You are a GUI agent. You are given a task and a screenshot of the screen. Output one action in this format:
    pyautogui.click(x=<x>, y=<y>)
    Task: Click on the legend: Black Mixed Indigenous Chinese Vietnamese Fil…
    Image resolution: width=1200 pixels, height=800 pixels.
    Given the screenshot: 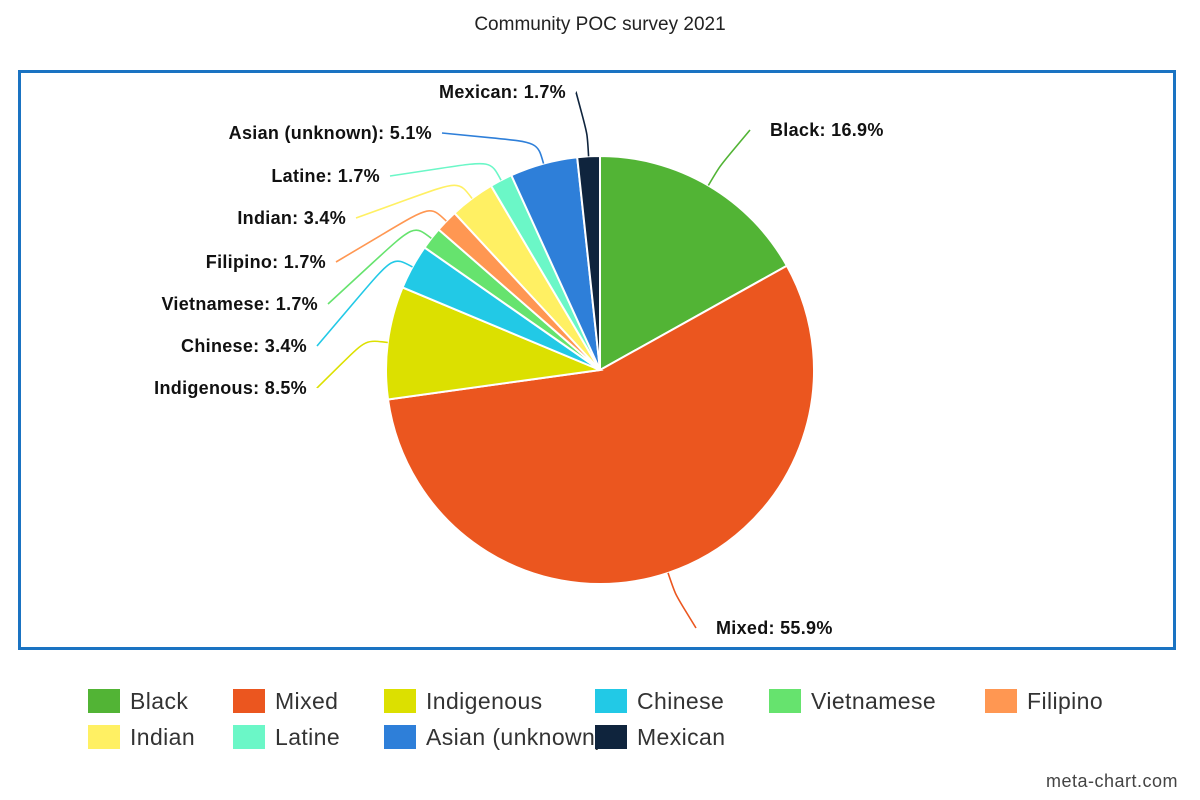 What is the action you would take?
    pyautogui.click(x=618, y=722)
    